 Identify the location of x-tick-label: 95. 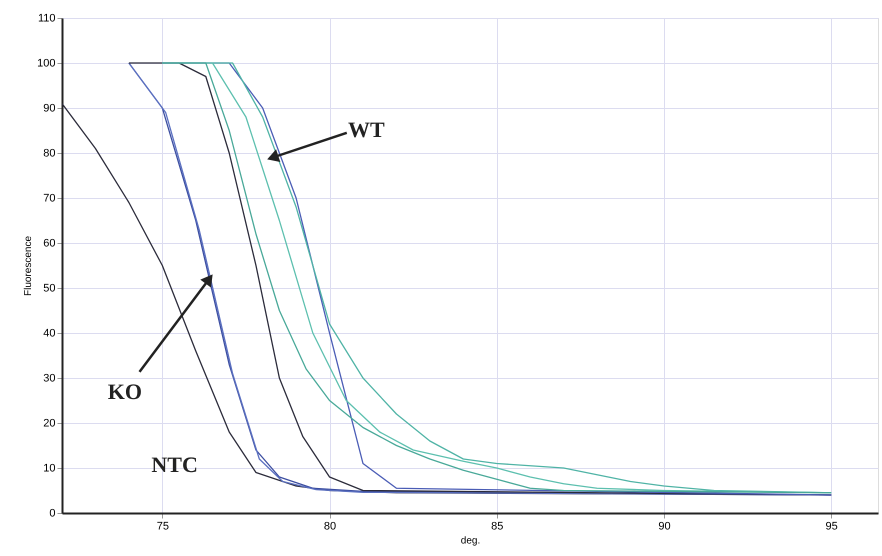
(832, 526).